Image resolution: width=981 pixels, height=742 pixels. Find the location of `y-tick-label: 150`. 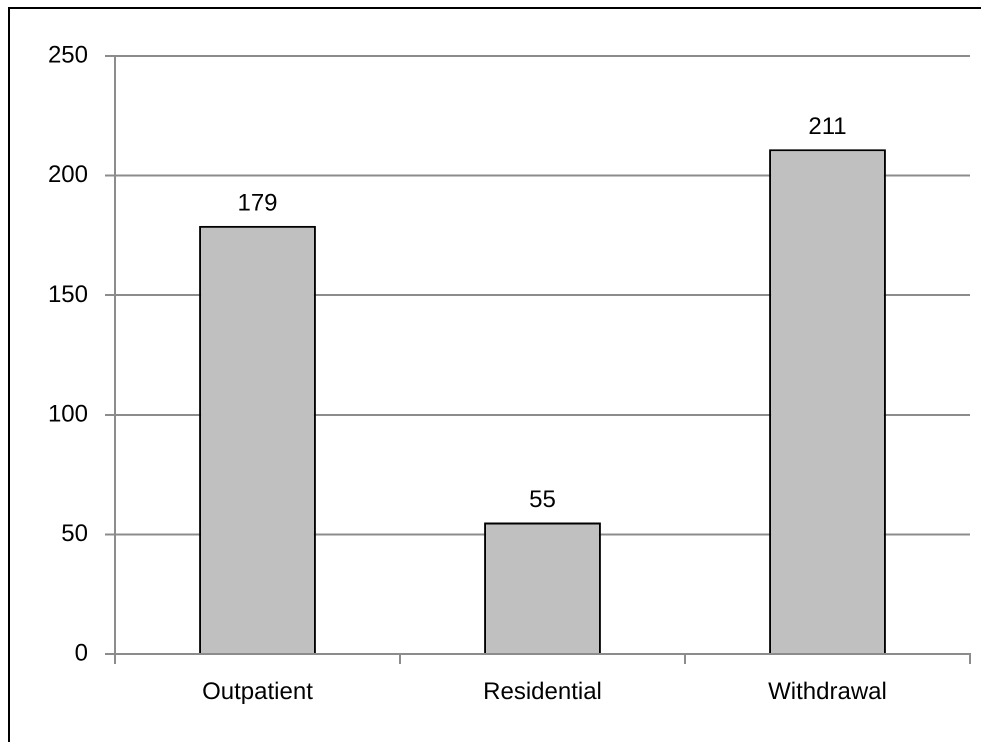

y-tick-label: 150 is located at coordinates (68, 294).